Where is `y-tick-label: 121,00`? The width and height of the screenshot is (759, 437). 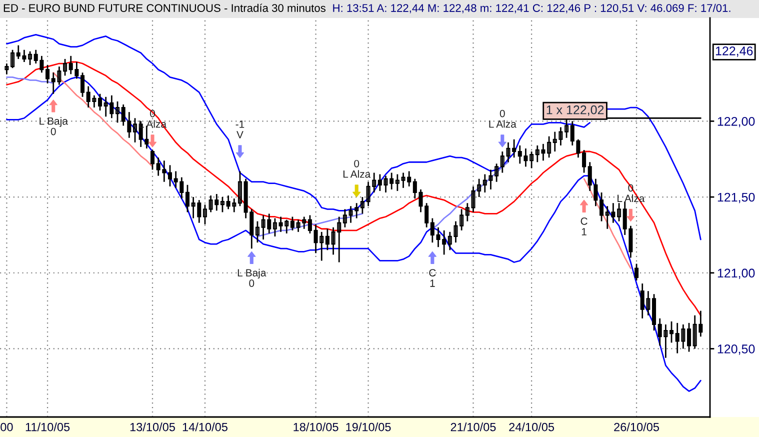 y-tick-label: 121,00 is located at coordinates (736, 274).